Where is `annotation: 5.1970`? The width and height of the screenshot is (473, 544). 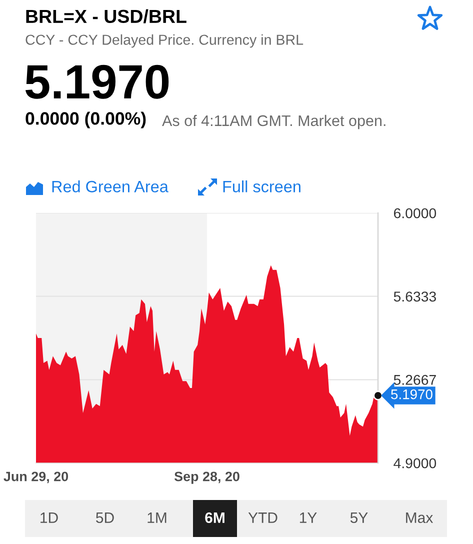
annotation: 5.1970 is located at coordinates (411, 394).